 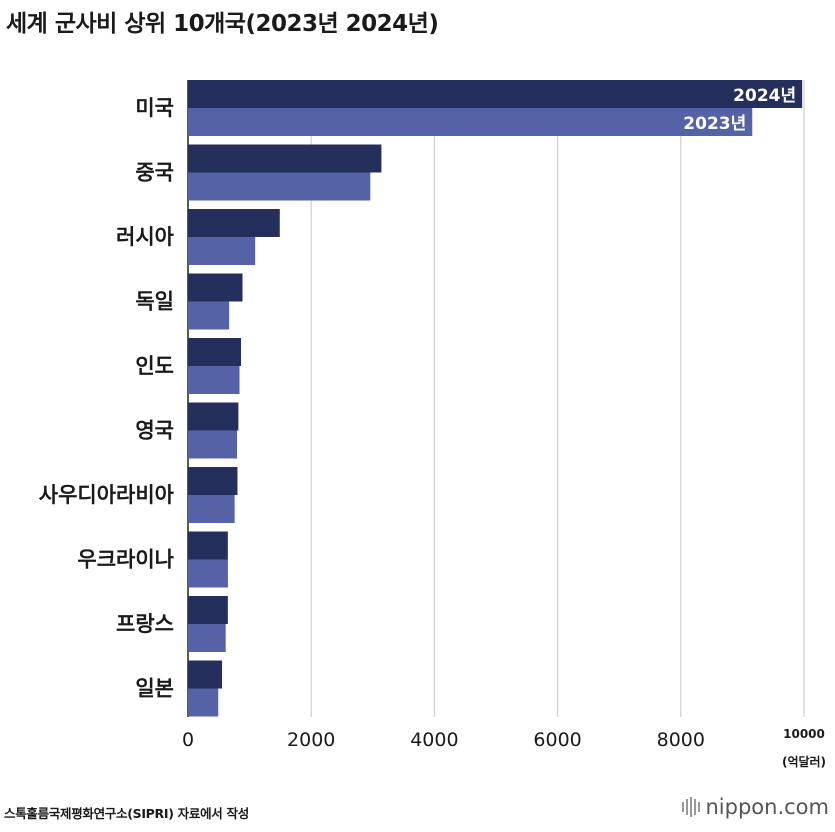 I want to click on bar-2023년-중국, so click(x=279, y=186).